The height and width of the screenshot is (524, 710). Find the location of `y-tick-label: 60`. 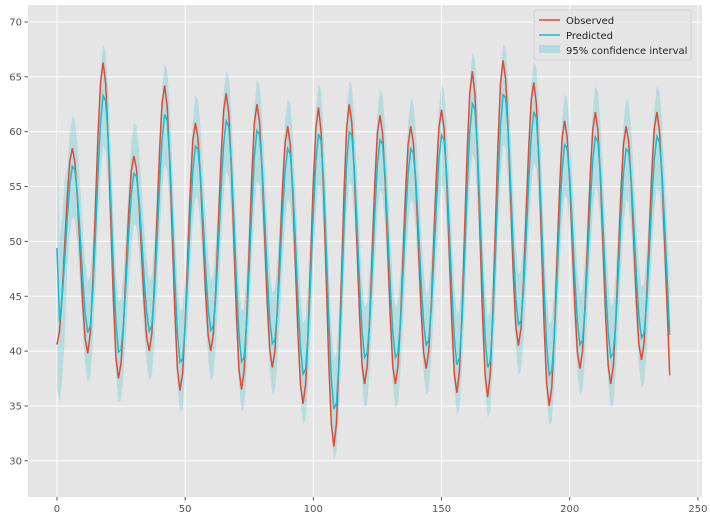

y-tick-label: 60 is located at coordinates (15, 132).